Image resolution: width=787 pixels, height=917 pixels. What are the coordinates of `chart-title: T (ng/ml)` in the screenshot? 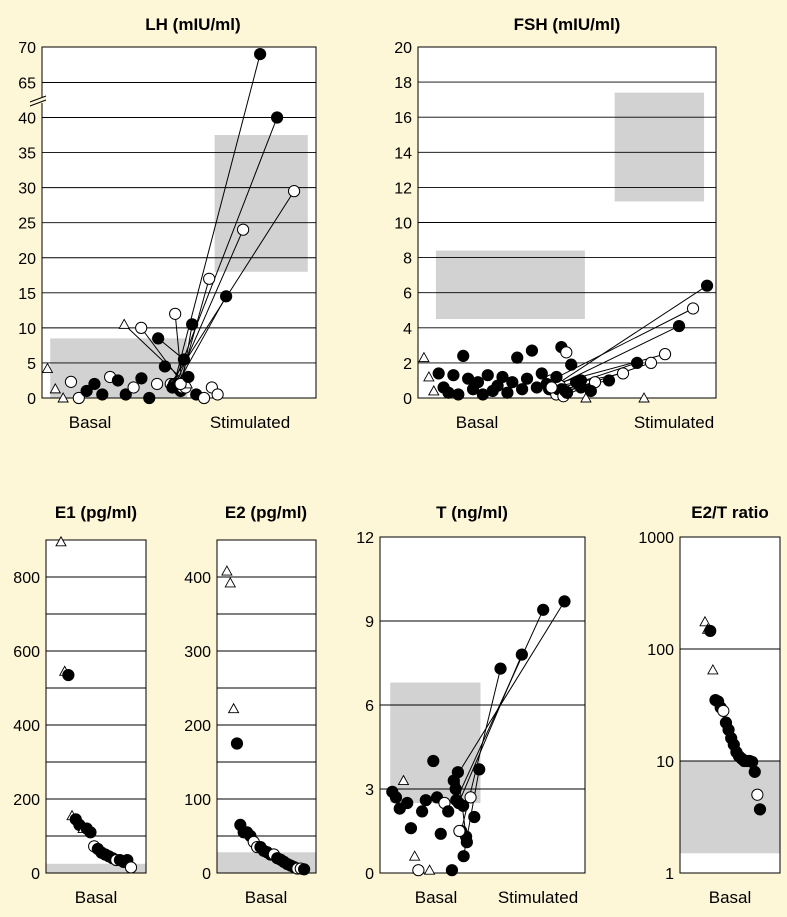 It's located at (472, 512).